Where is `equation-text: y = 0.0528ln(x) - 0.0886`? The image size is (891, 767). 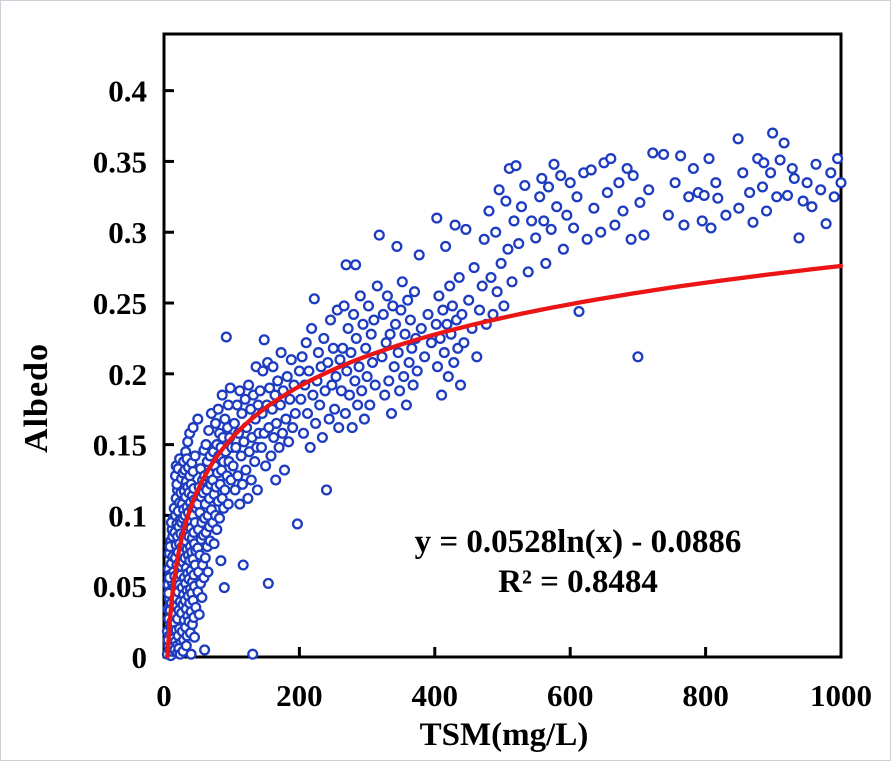
equation-text: y = 0.0528ln(x) - 0.0886 is located at coordinates (578, 542).